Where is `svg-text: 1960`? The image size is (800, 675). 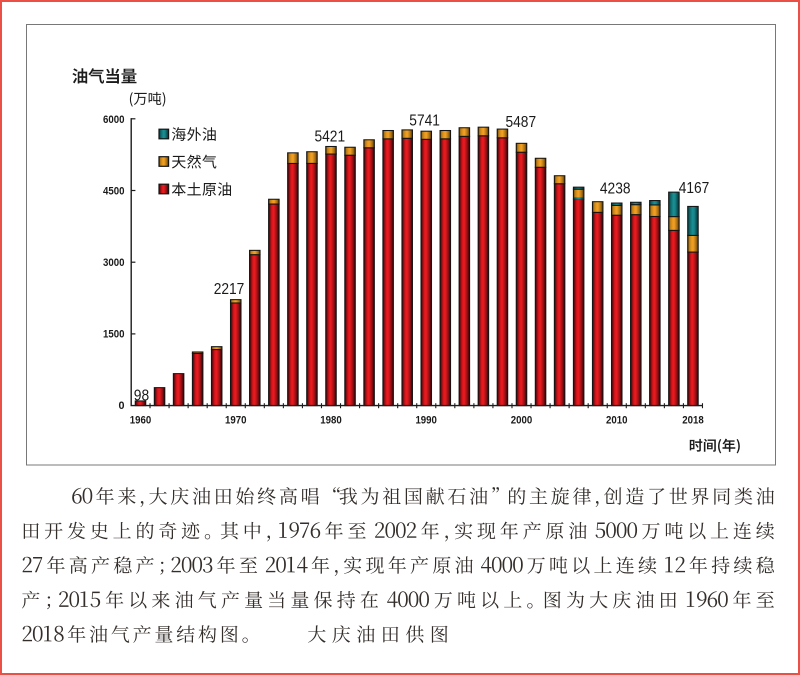 svg-text: 1960 is located at coordinates (141, 421).